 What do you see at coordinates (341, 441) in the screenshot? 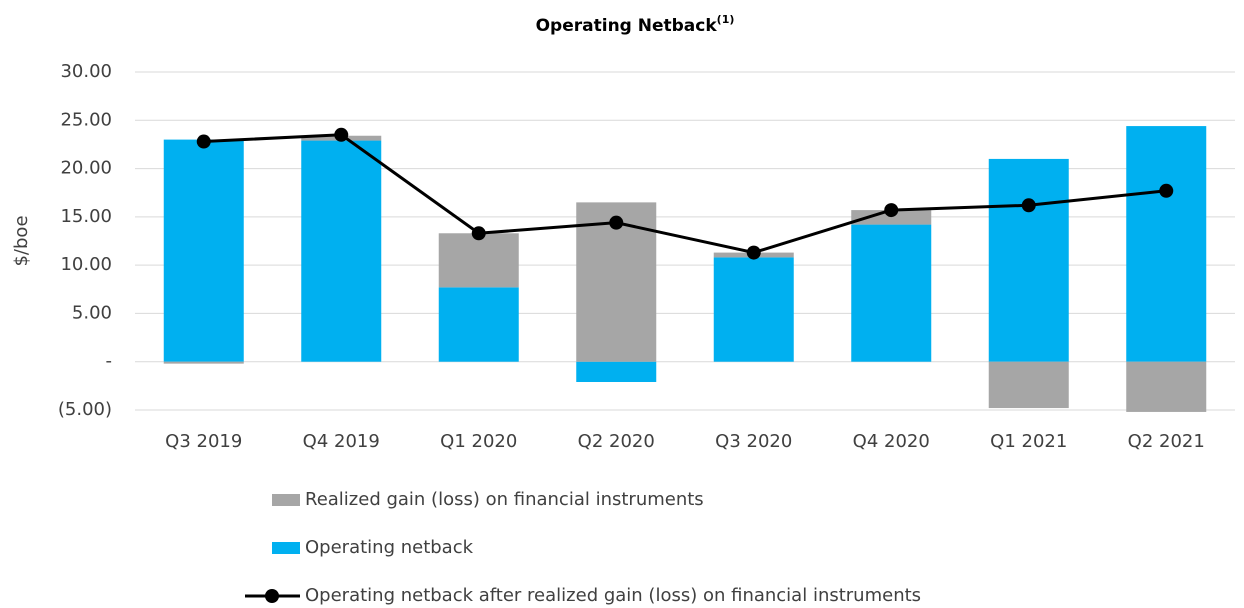
I see `x-tick-label: Q4 2019` at bounding box center [341, 441].